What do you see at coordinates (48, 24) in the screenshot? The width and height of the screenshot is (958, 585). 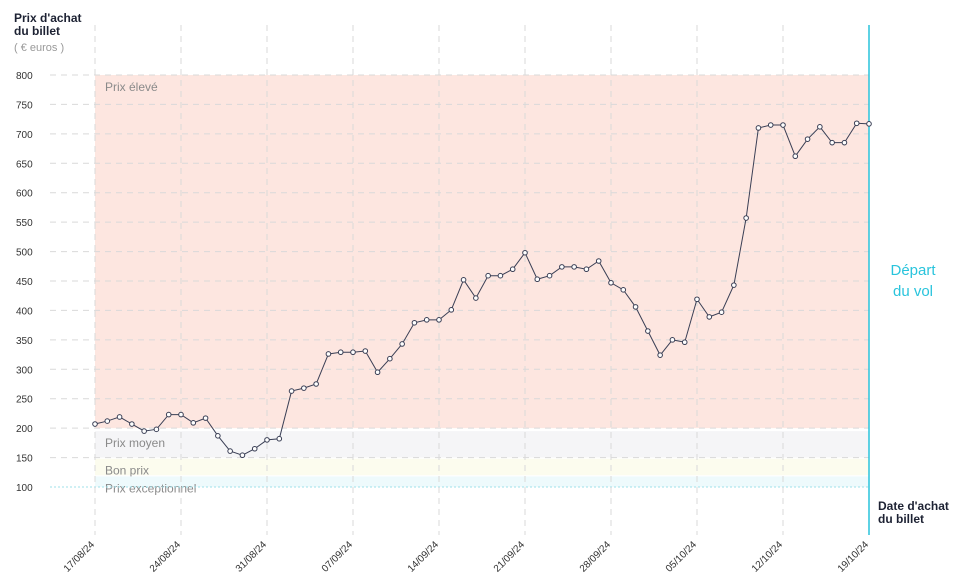 I see `y-axis-title: Prix d'achat du billet` at bounding box center [48, 24].